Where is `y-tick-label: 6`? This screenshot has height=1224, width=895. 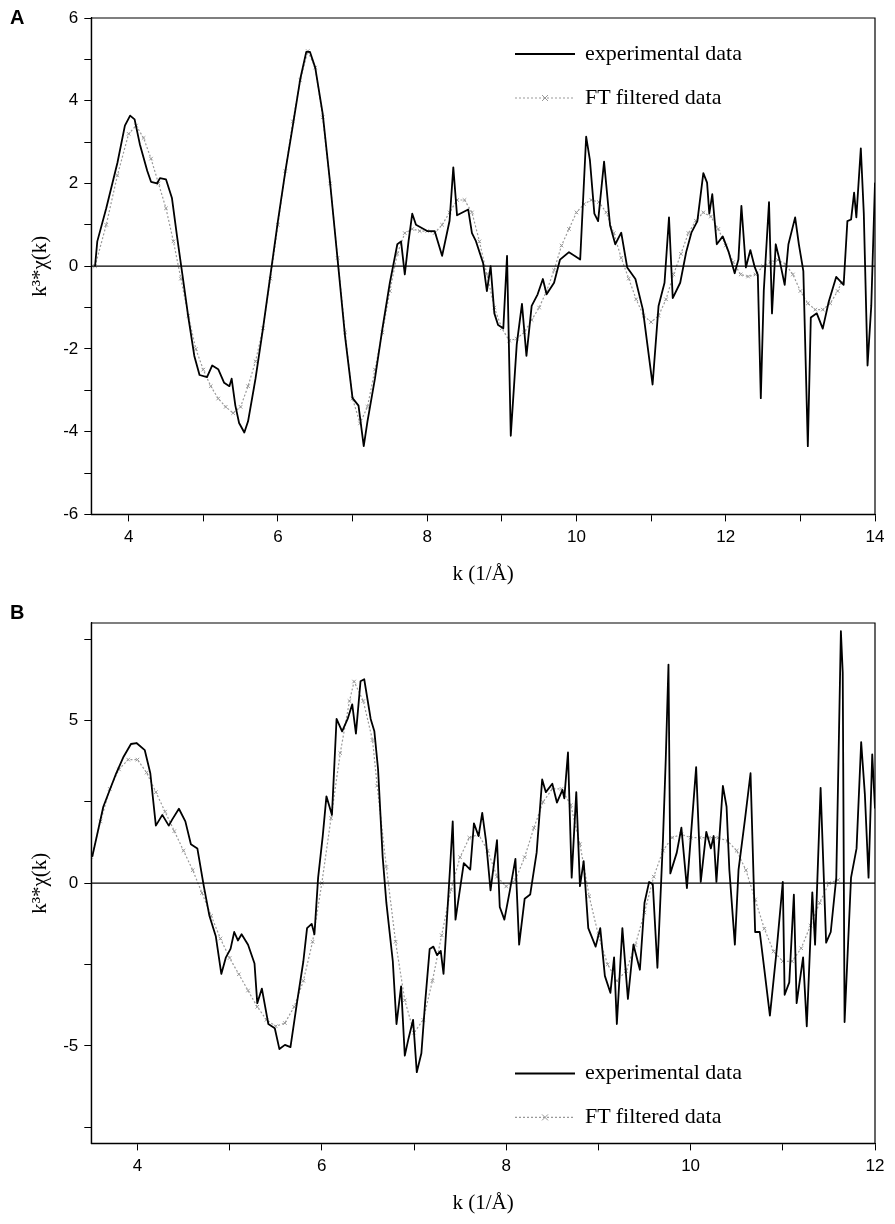
y-tick-label: 6 is located at coordinates (73, 17).